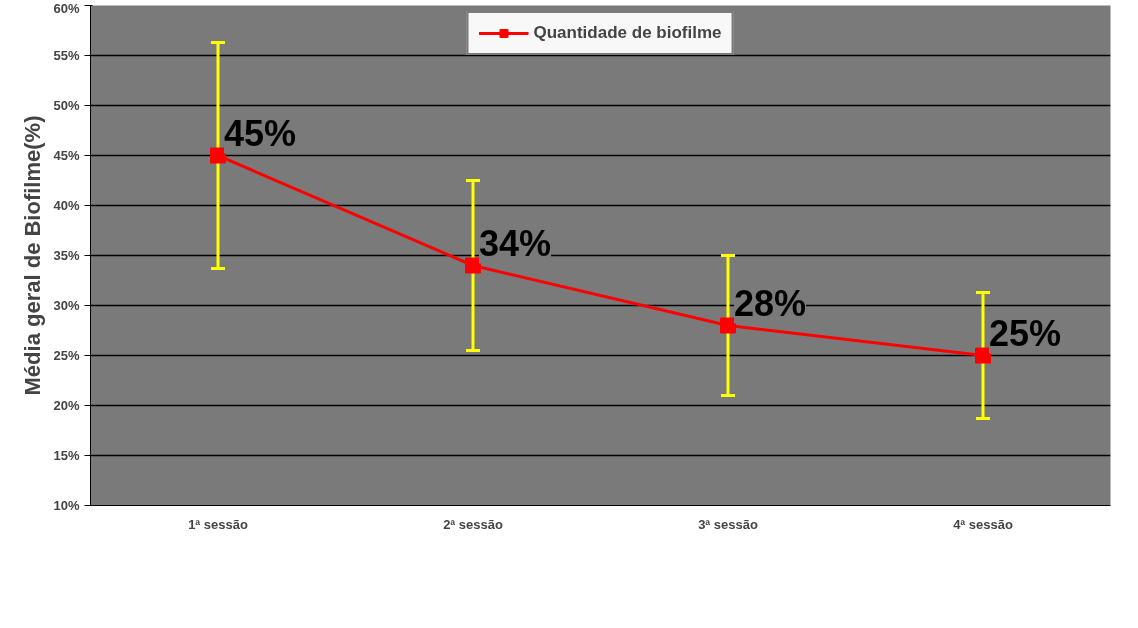 This screenshot has width=1138, height=628. I want to click on y-tick-label: 50%, so click(66, 105).